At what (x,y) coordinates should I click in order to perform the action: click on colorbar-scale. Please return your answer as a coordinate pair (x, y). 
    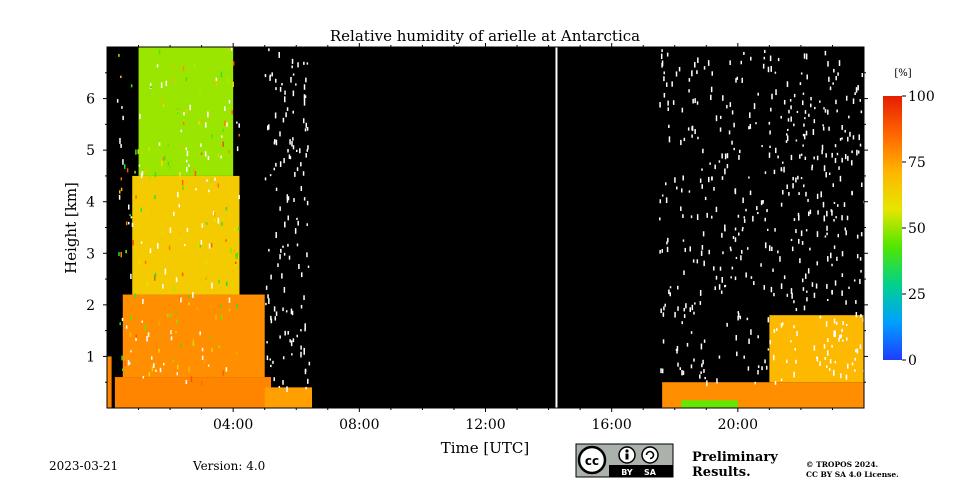
    Looking at the image, I should click on (892, 228).